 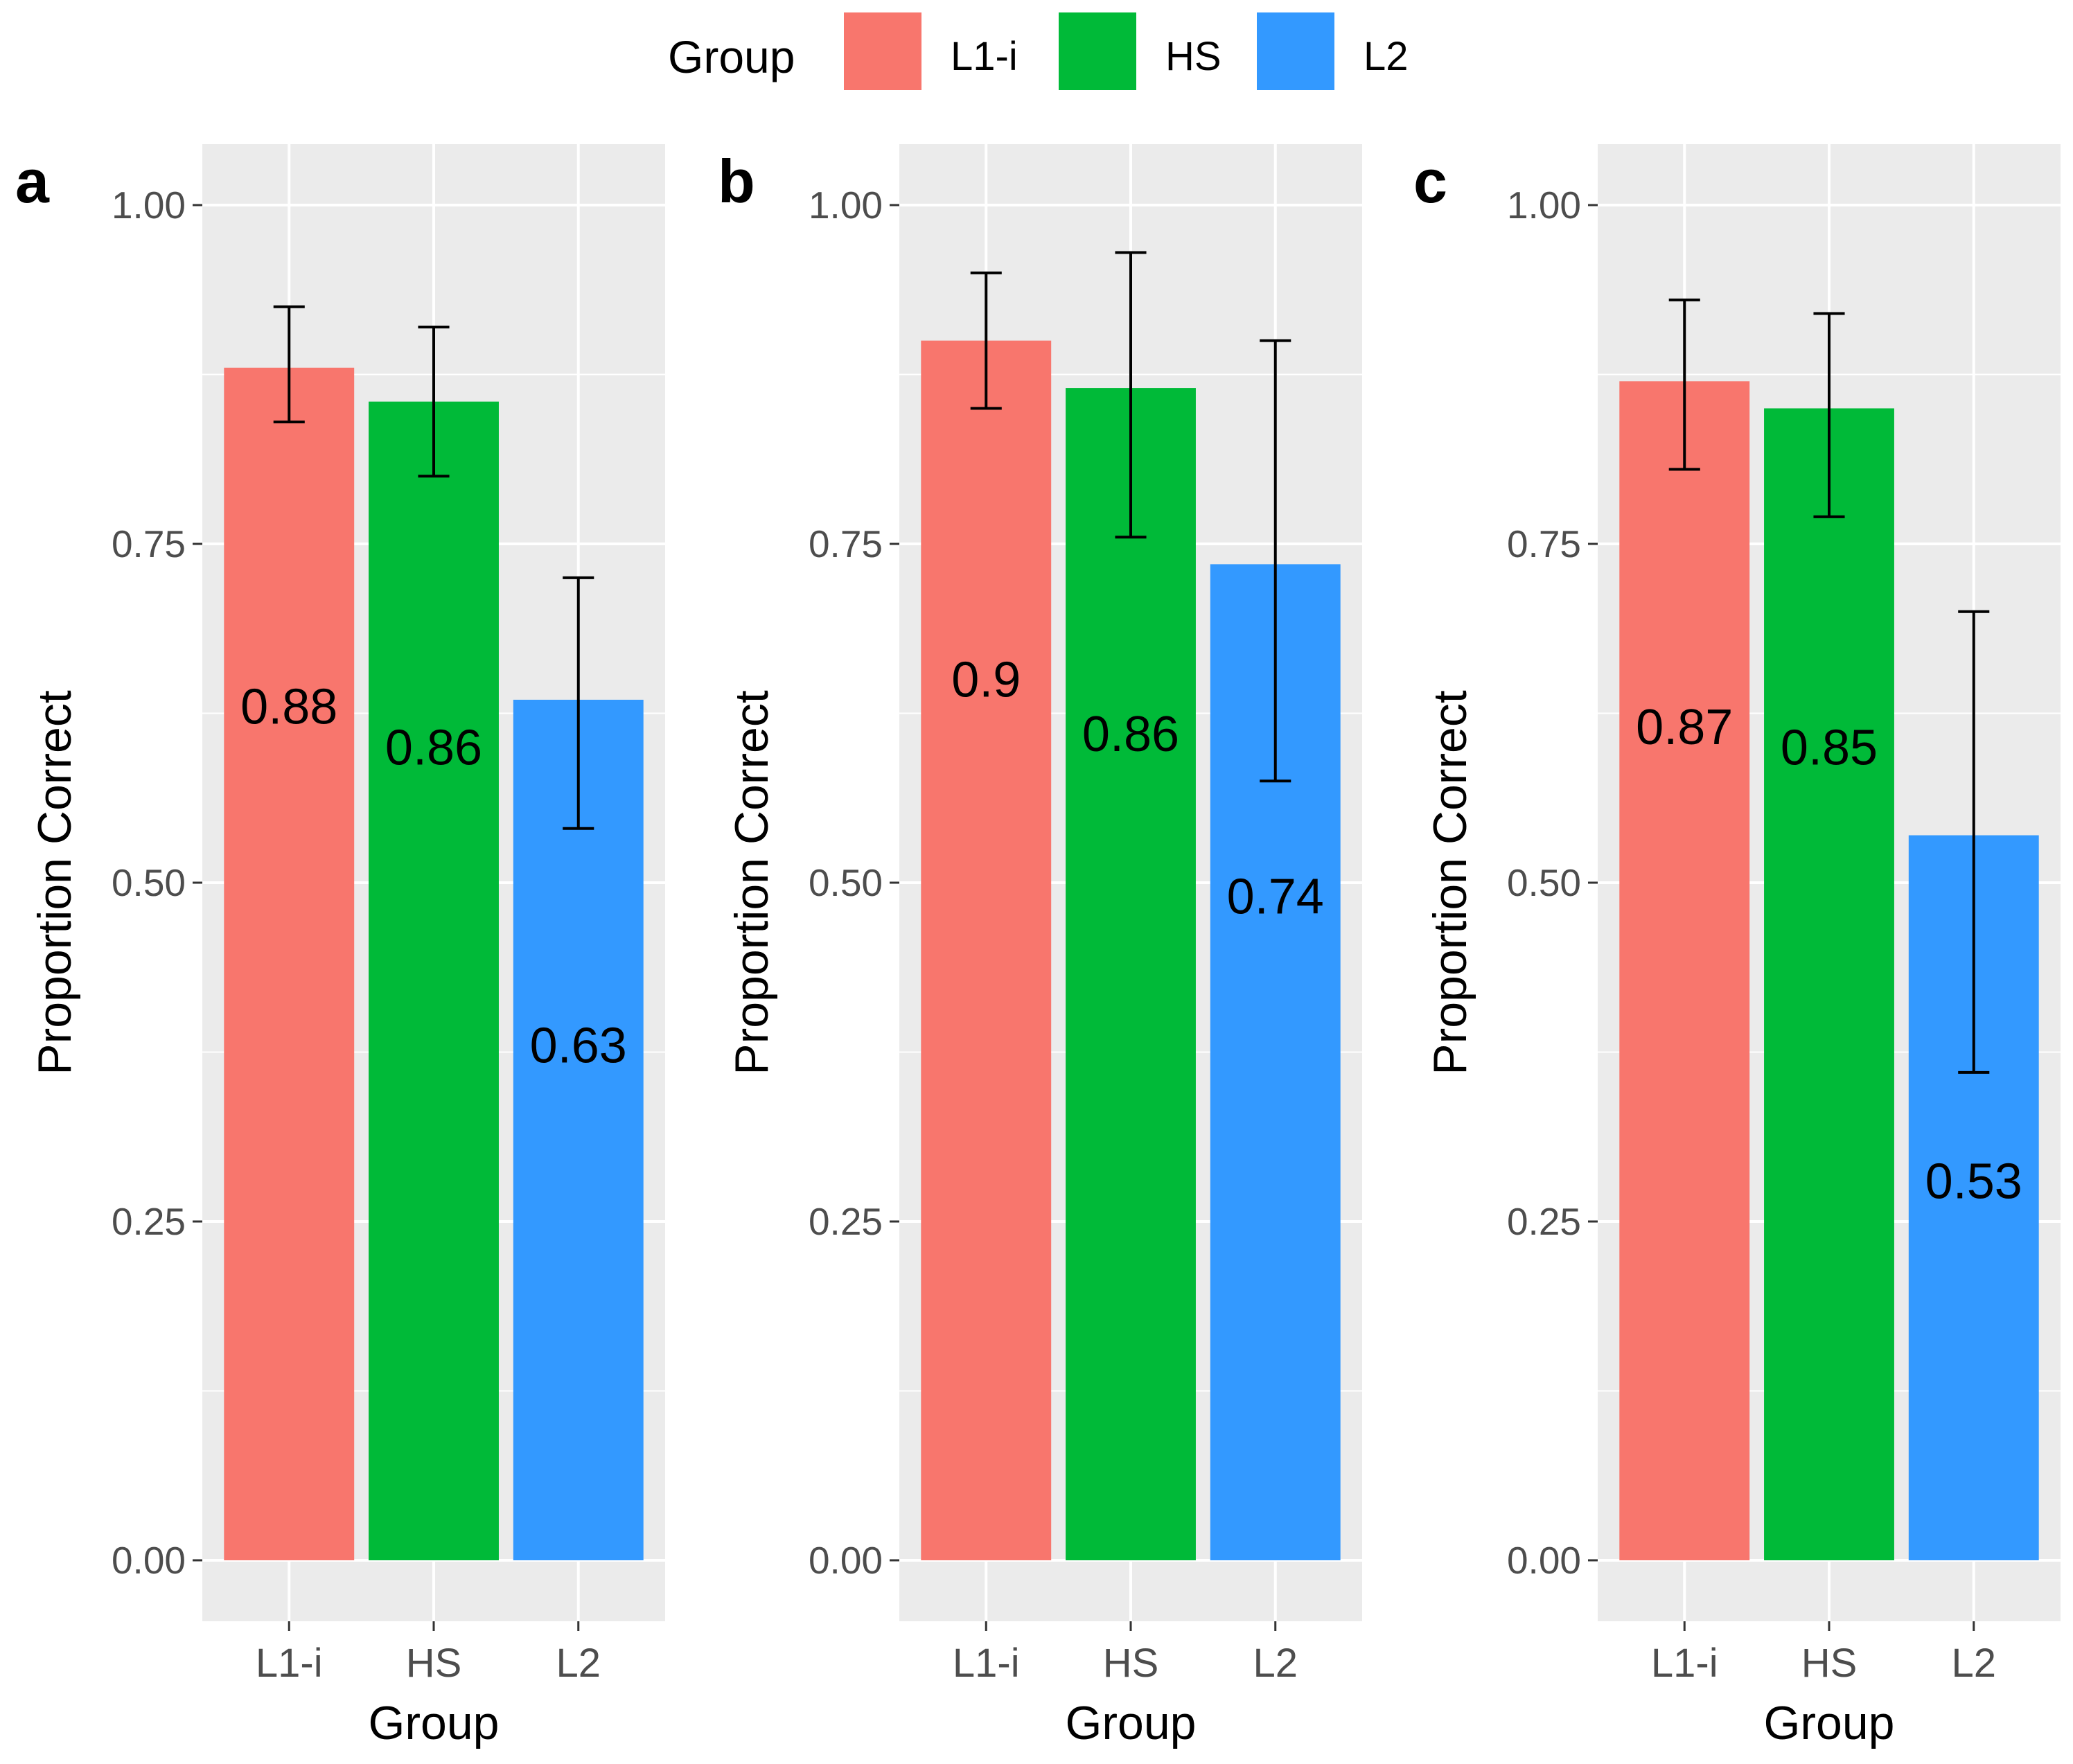 I want to click on legend-key-l2, so click(x=1295, y=51).